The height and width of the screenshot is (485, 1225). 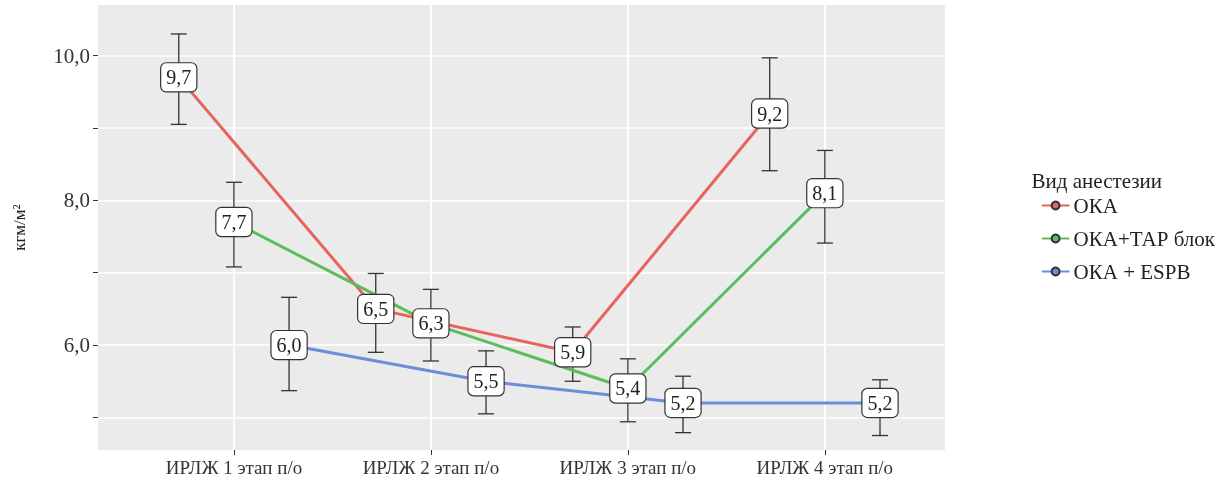 What do you see at coordinates (770, 113) in the screenshot?
I see `data-label: 9,2` at bounding box center [770, 113].